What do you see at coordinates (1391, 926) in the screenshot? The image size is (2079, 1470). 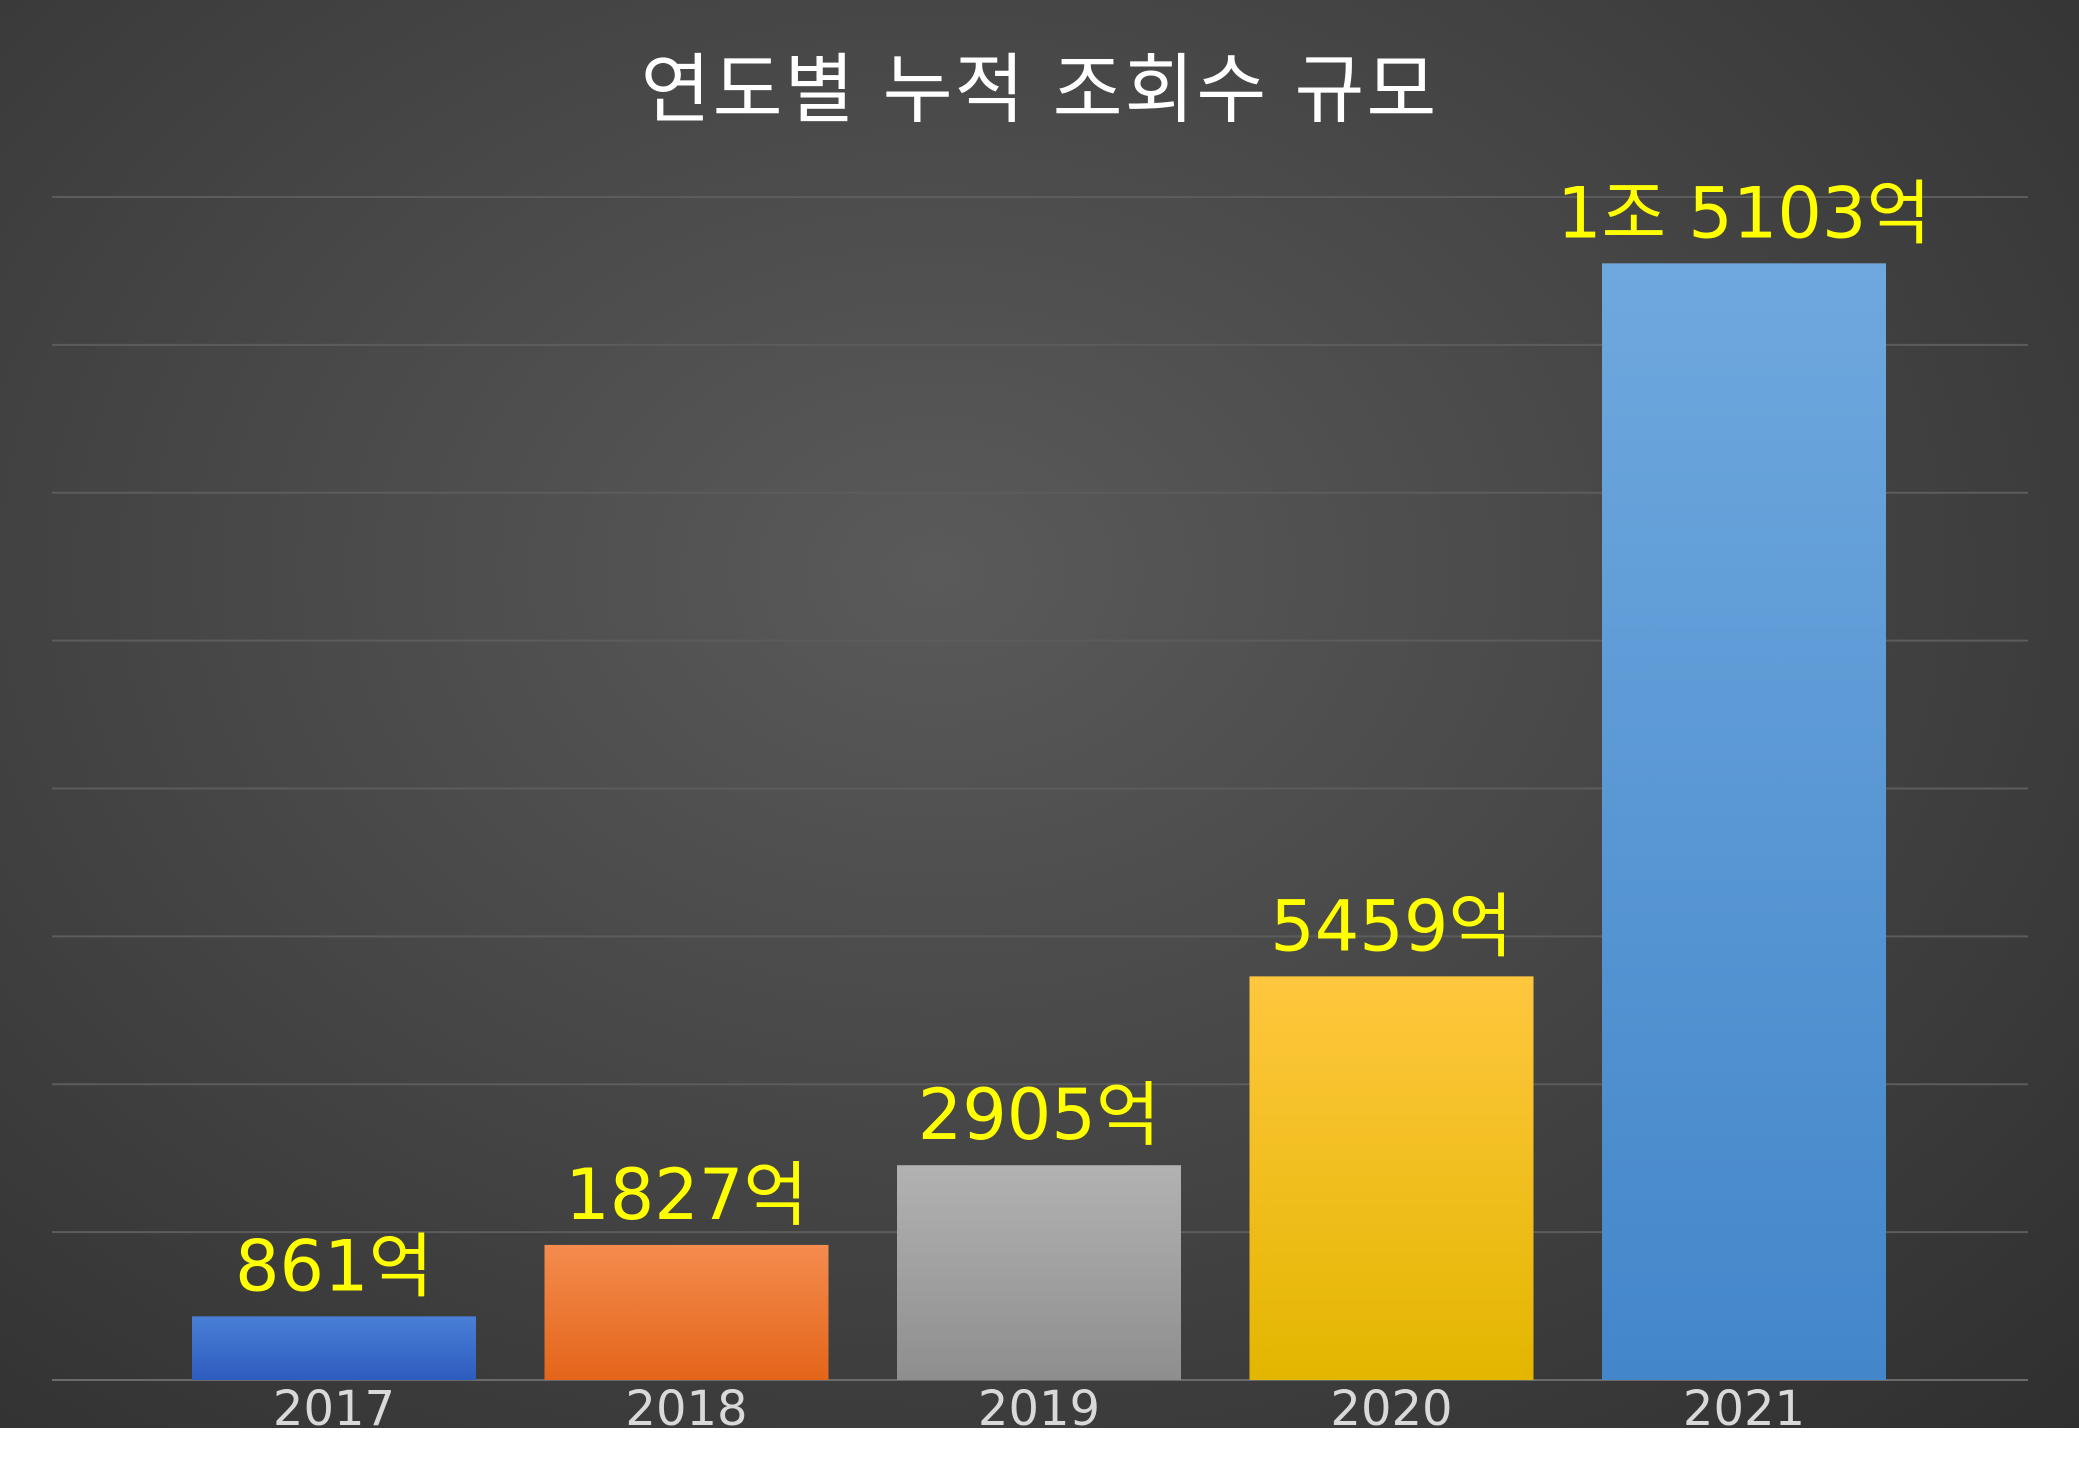 I see `data-label-2020: 5459억` at bounding box center [1391, 926].